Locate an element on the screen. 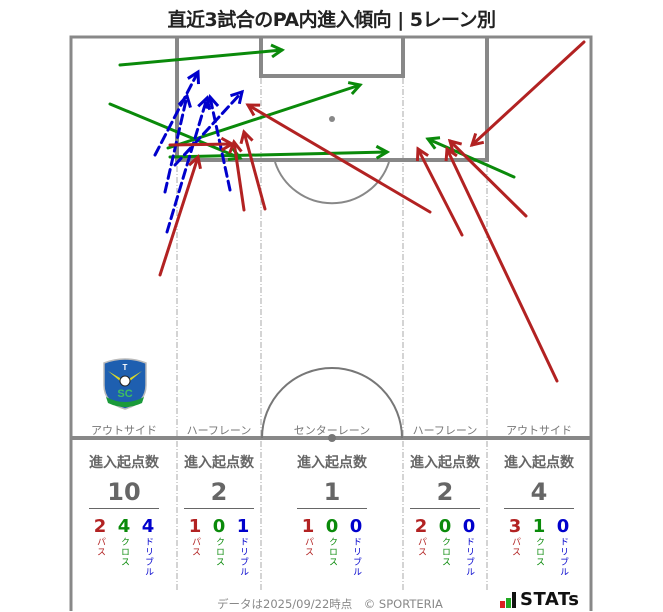  goal-area is located at coordinates (332, 57).